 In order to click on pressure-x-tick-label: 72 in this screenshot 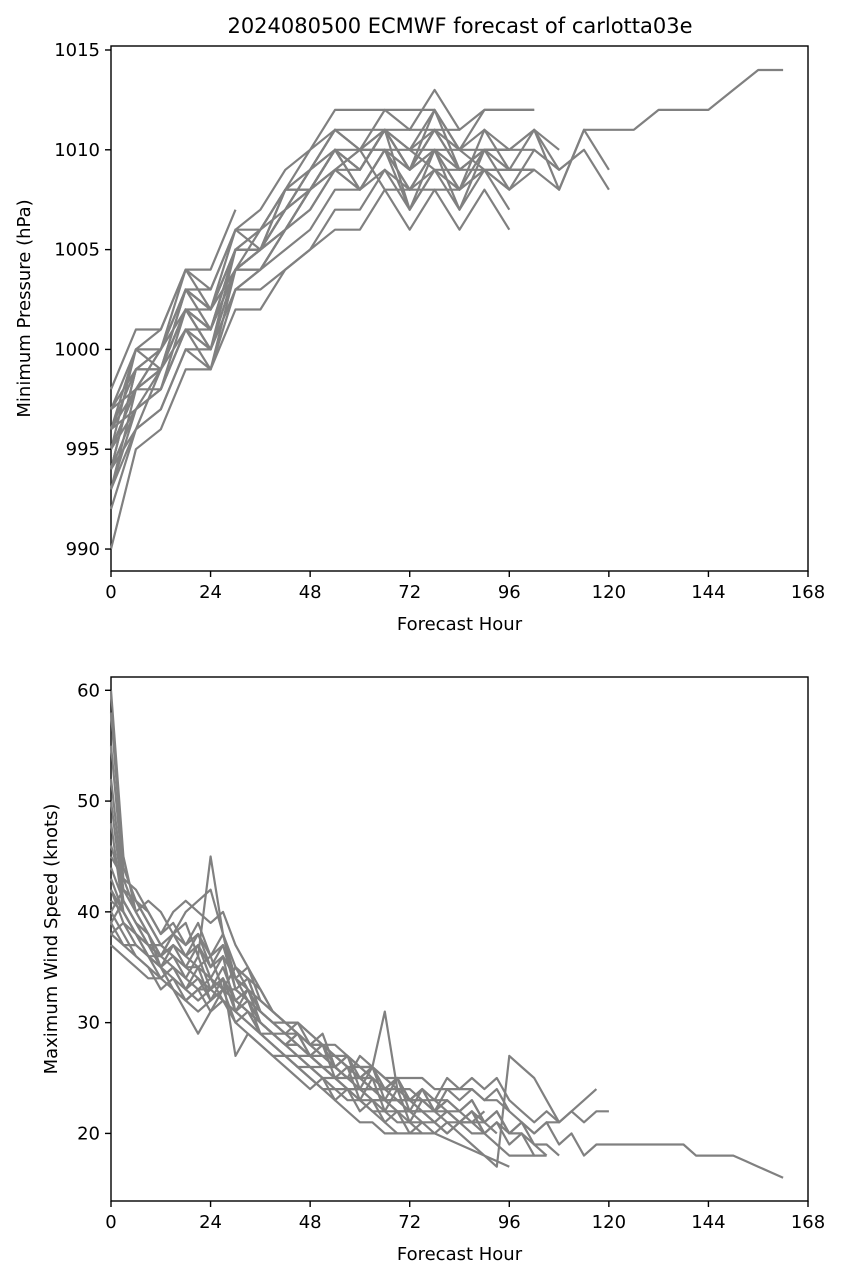, I will do `click(409, 592)`.